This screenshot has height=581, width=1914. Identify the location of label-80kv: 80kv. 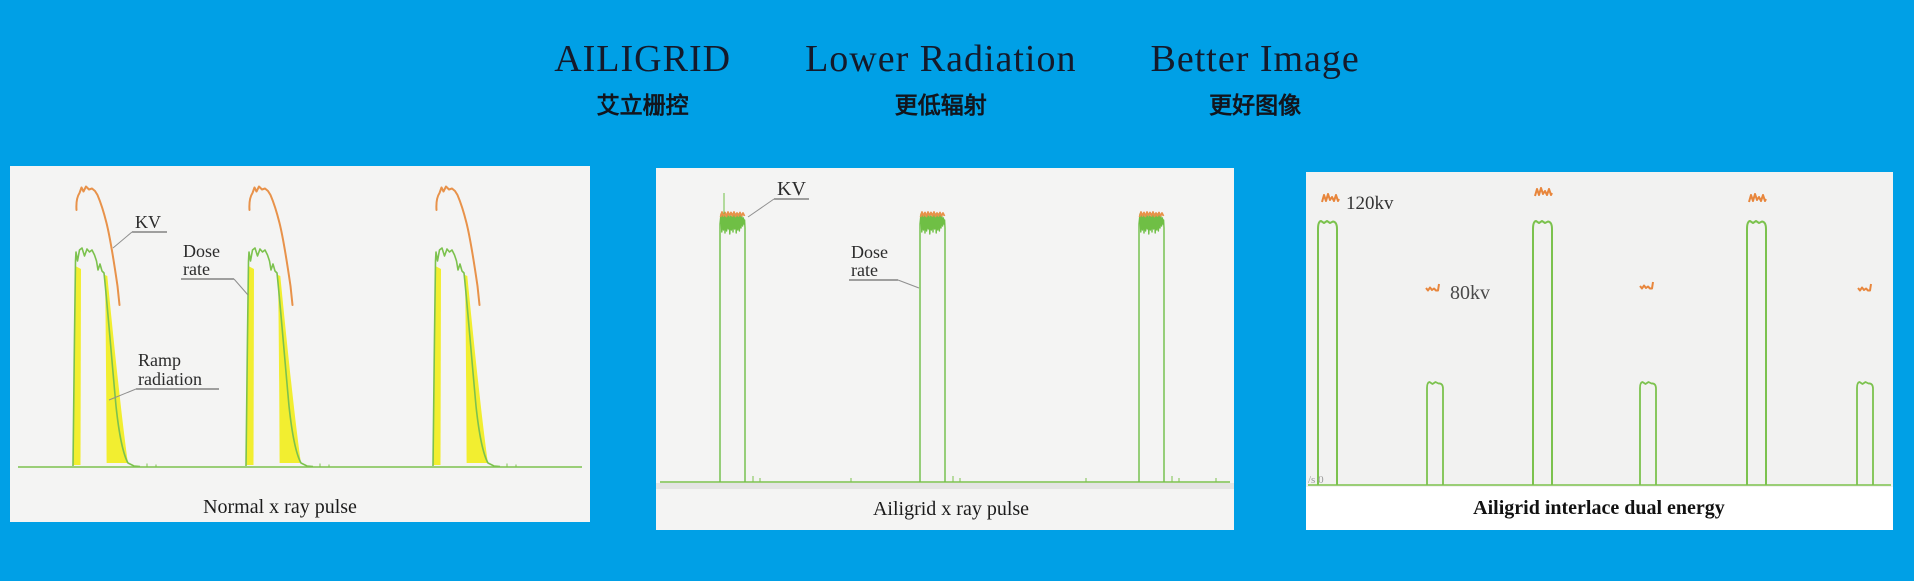
(1470, 293).